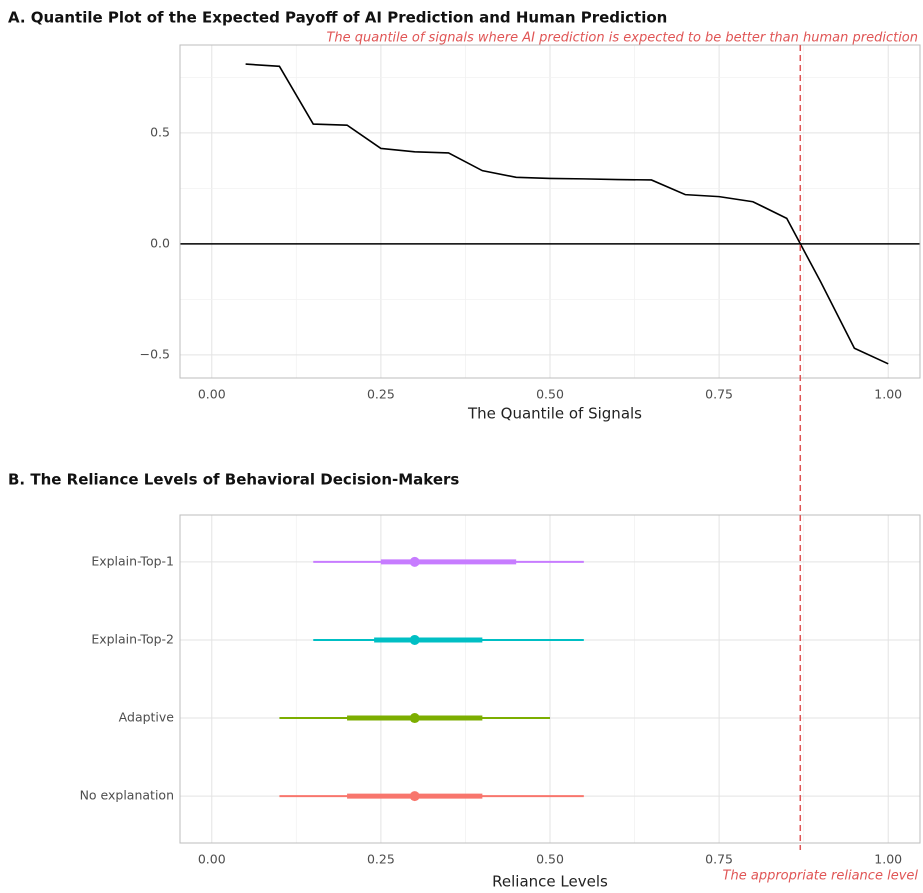 This screenshot has width=923, height=893. Describe the element at coordinates (155, 353) in the screenshot. I see `y-tick-label: −0.5` at that location.